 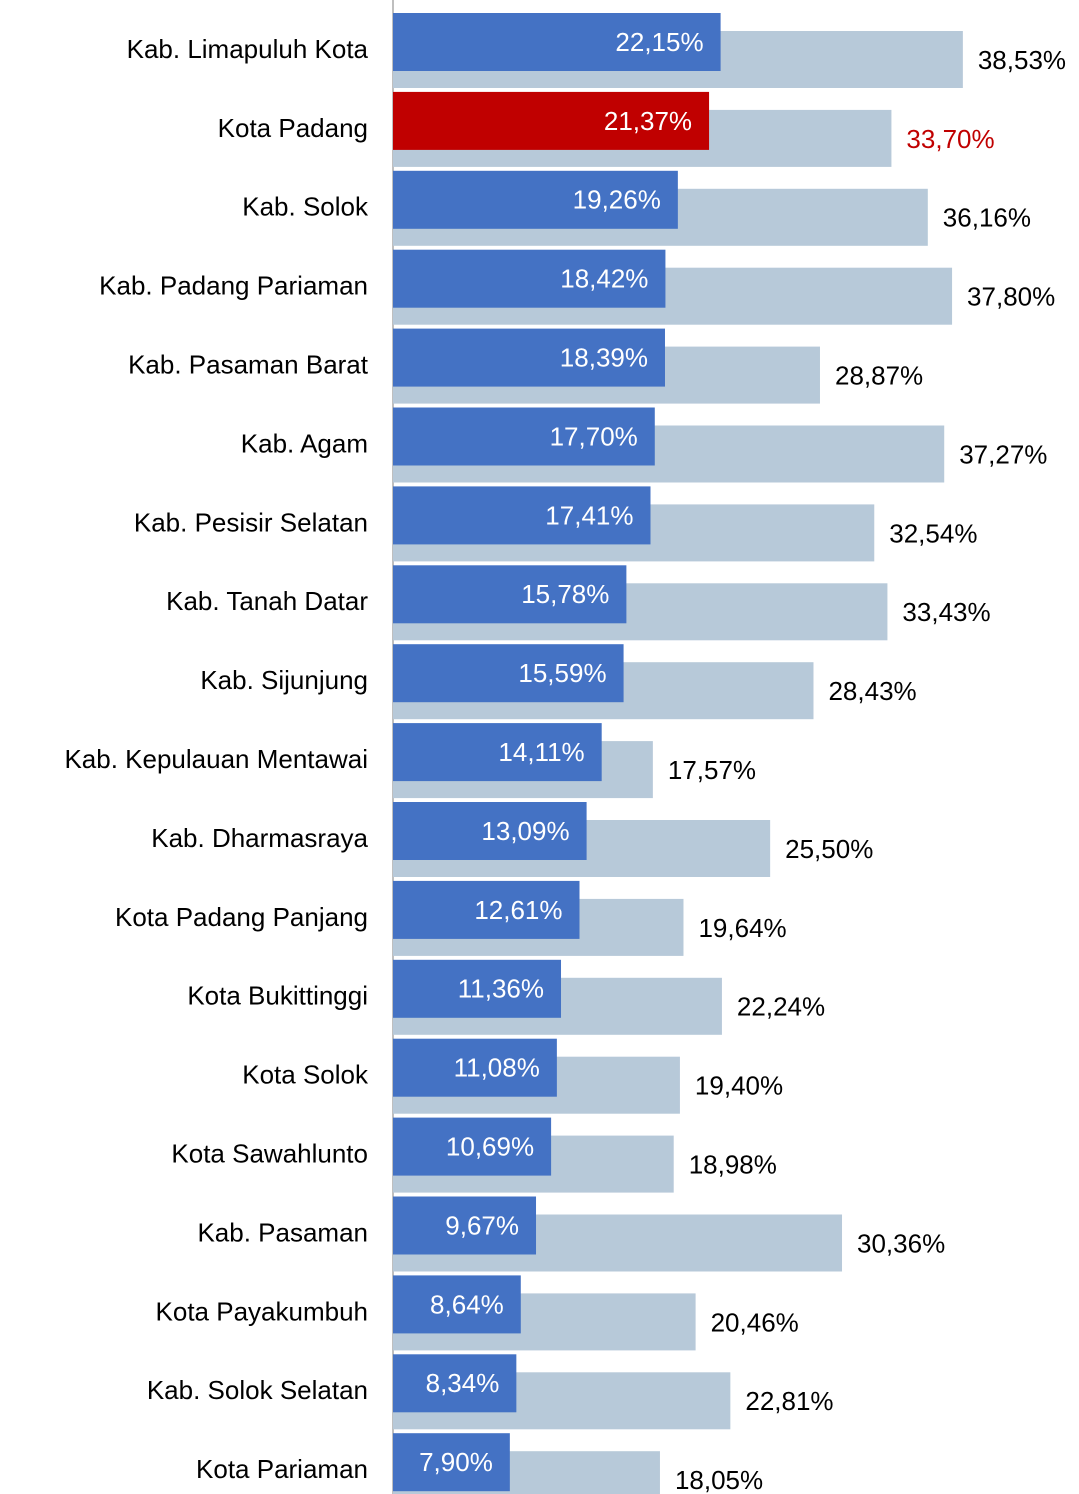 I want to click on value-label-total: 22,81%, so click(x=789, y=1401).